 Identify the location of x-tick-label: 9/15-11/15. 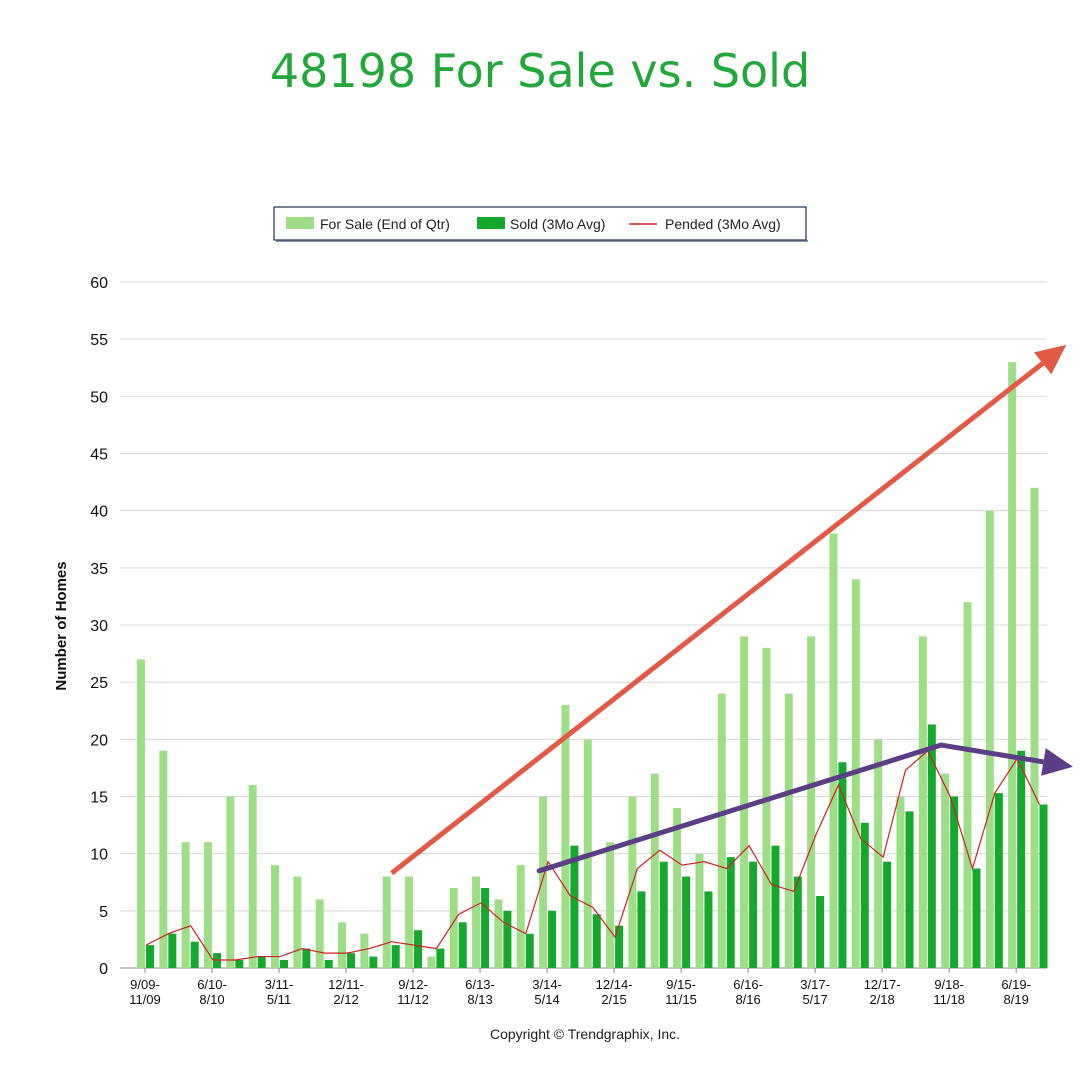
(681, 992).